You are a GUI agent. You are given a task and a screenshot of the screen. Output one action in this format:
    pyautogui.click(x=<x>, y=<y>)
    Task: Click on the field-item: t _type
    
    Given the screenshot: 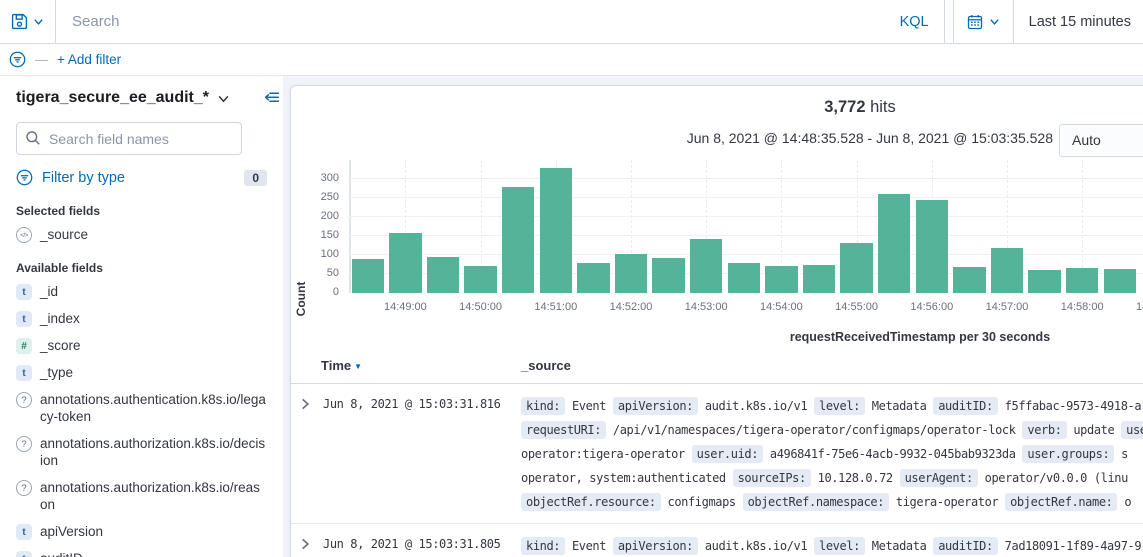 What is the action you would take?
    pyautogui.click(x=141, y=372)
    